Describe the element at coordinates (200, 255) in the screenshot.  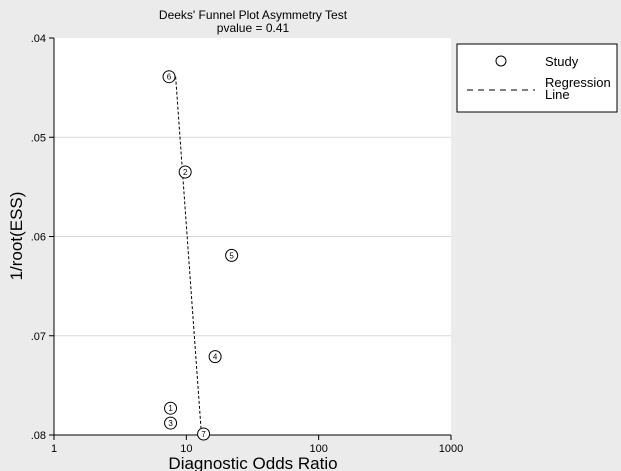
I see `study-points: 1 2 3 4 5 6 7` at that location.